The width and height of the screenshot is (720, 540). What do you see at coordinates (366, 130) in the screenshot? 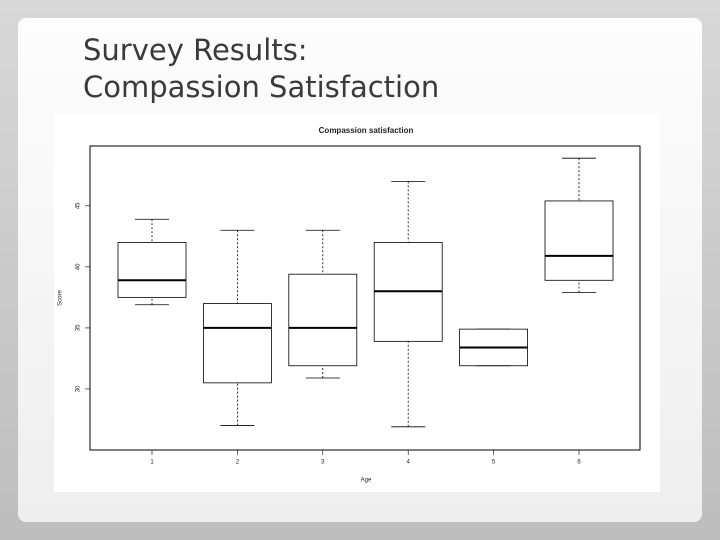
I see `chart-title: Compassion satisfaction` at bounding box center [366, 130].